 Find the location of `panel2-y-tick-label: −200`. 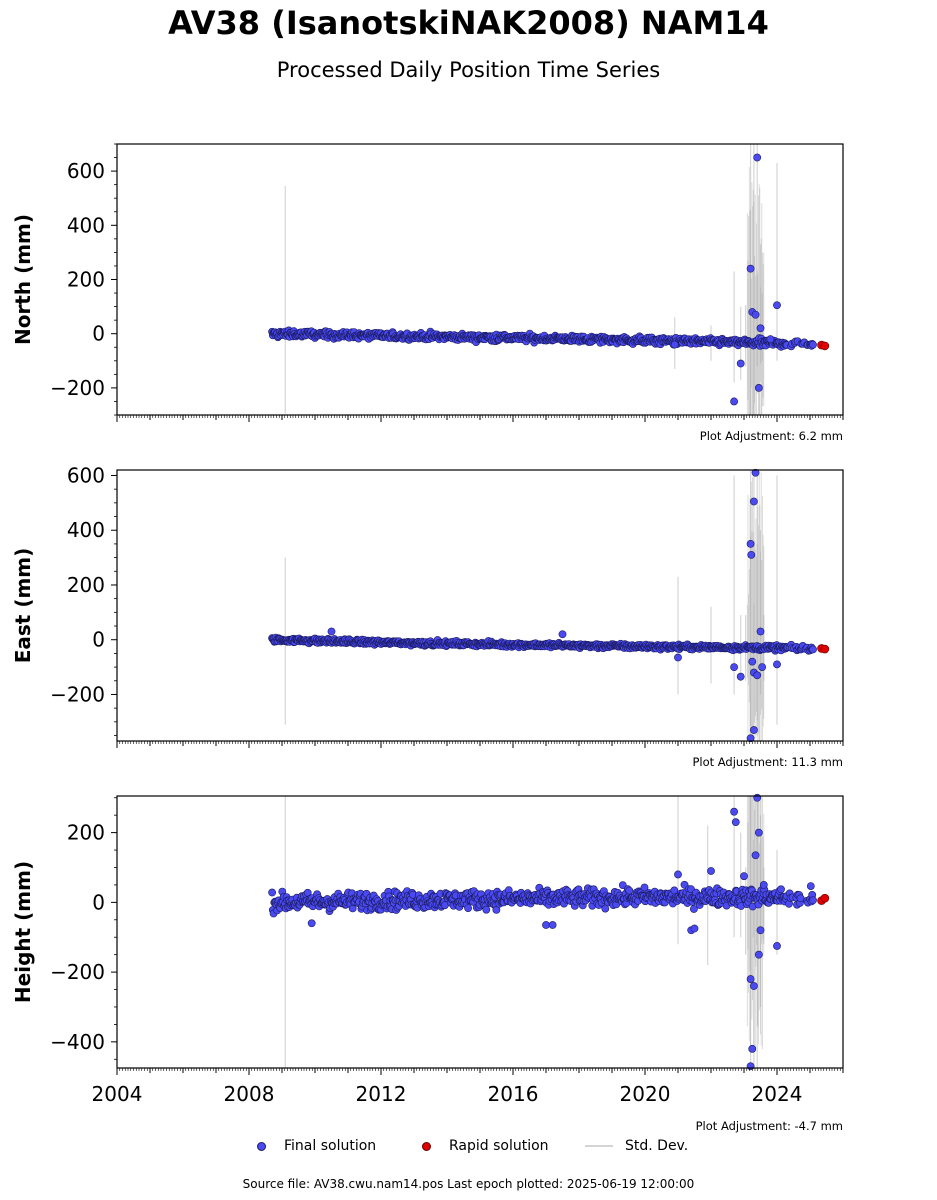

panel2-y-tick-label: −200 is located at coordinates (77, 694).